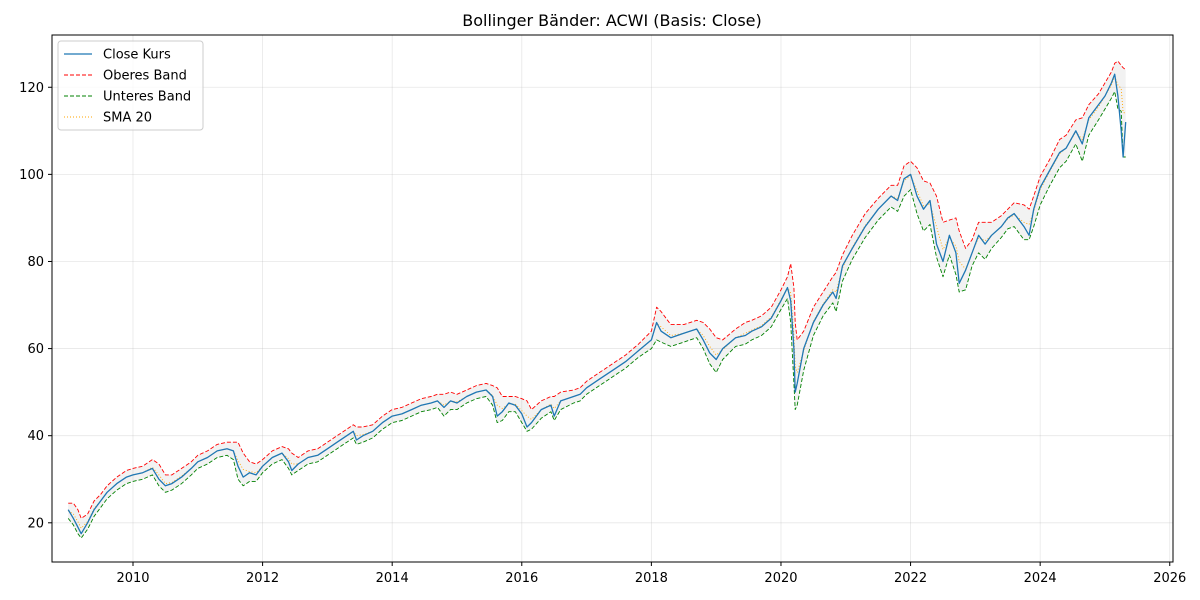 Image resolution: width=1200 pixels, height=600 pixels. What do you see at coordinates (127, 118) in the screenshot?
I see `legend-label-sma: SMA 20` at bounding box center [127, 118].